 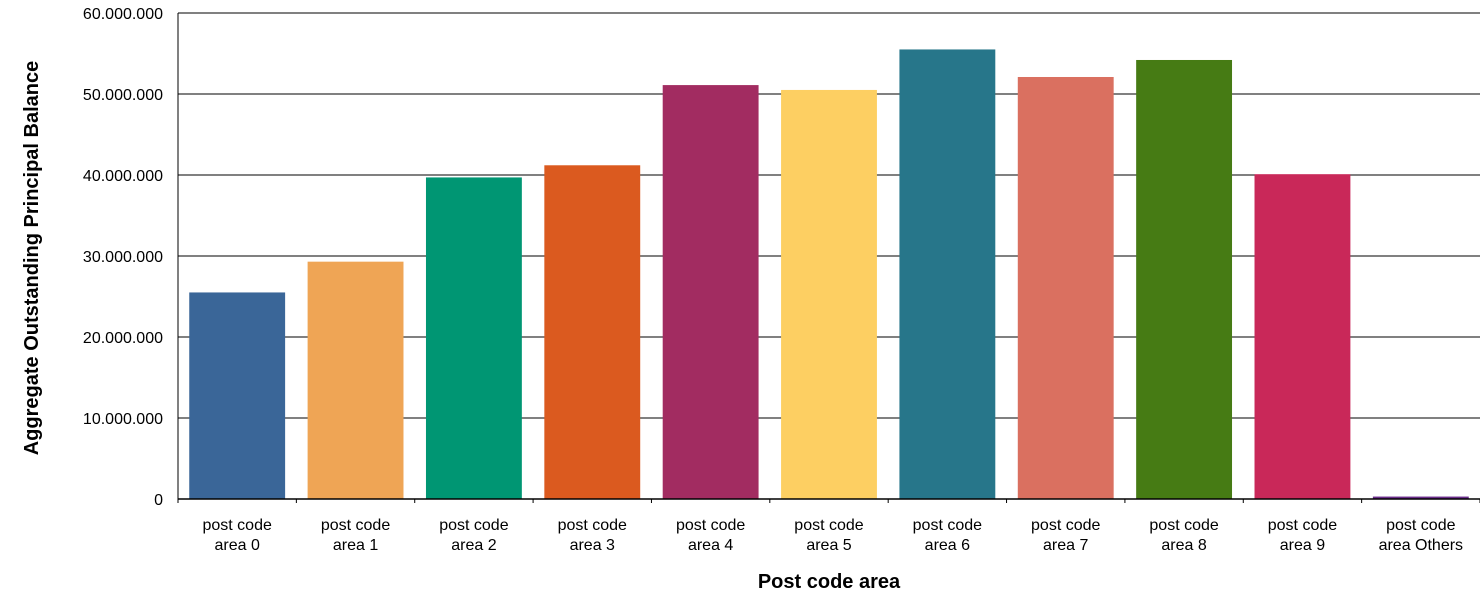 What do you see at coordinates (592, 535) in the screenshot?
I see `x-tick-label: post code area 3` at bounding box center [592, 535].